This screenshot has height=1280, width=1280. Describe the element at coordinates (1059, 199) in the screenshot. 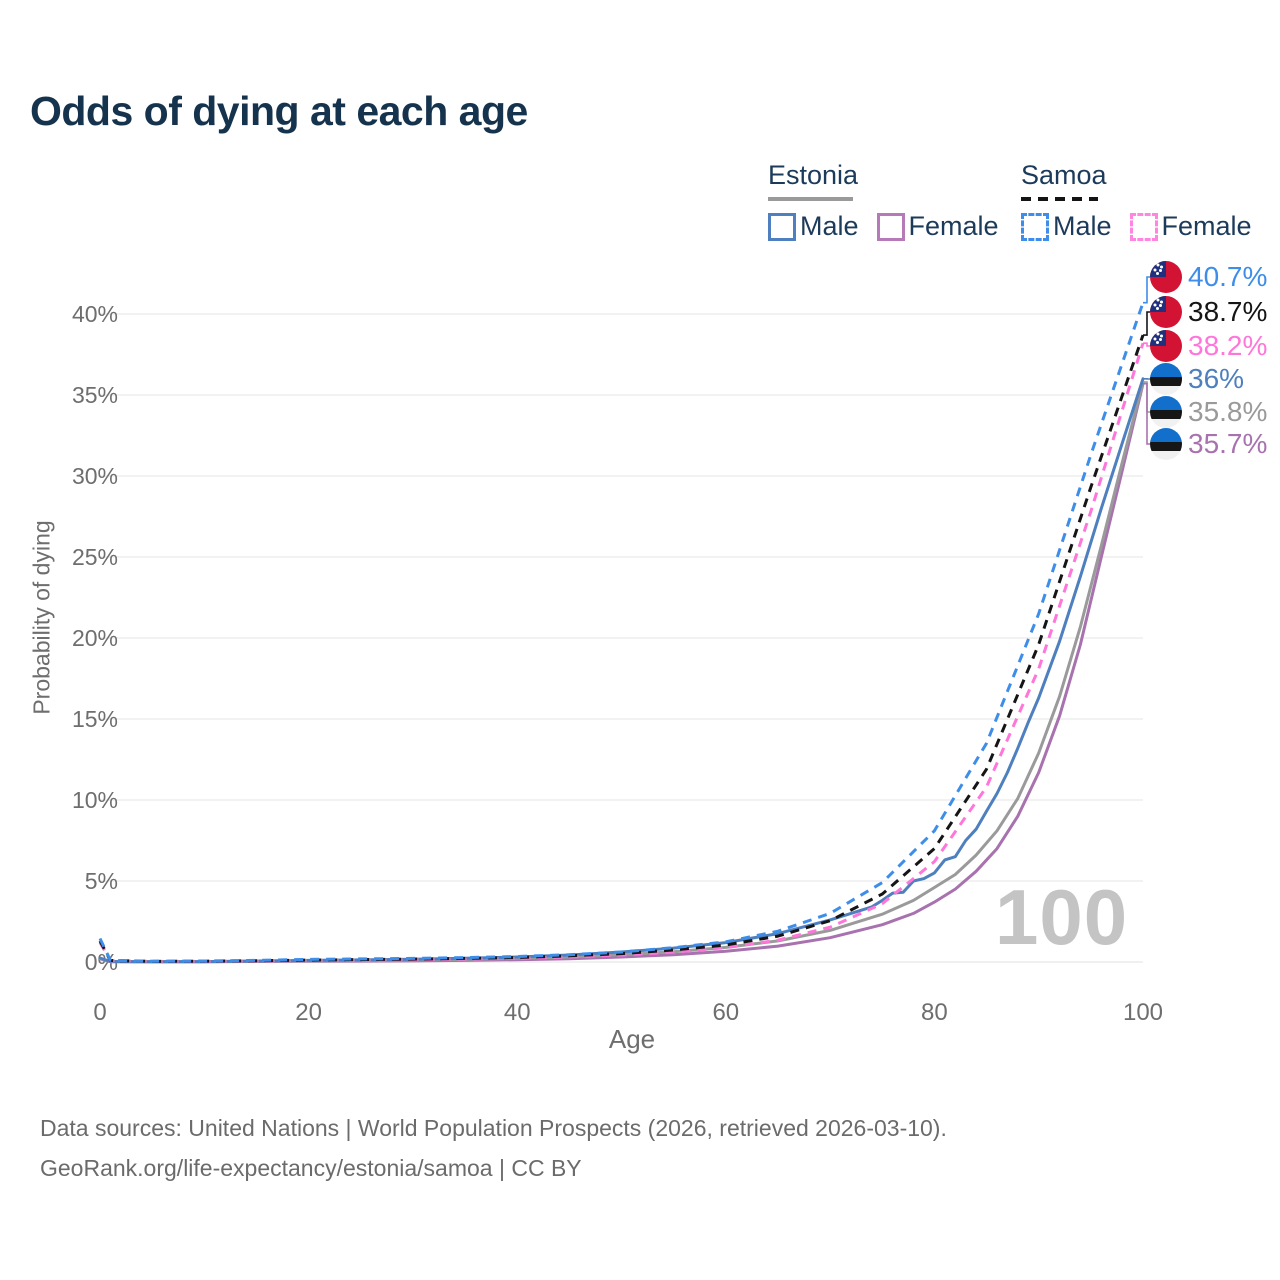

I see `samoa-line-style-sample` at that location.